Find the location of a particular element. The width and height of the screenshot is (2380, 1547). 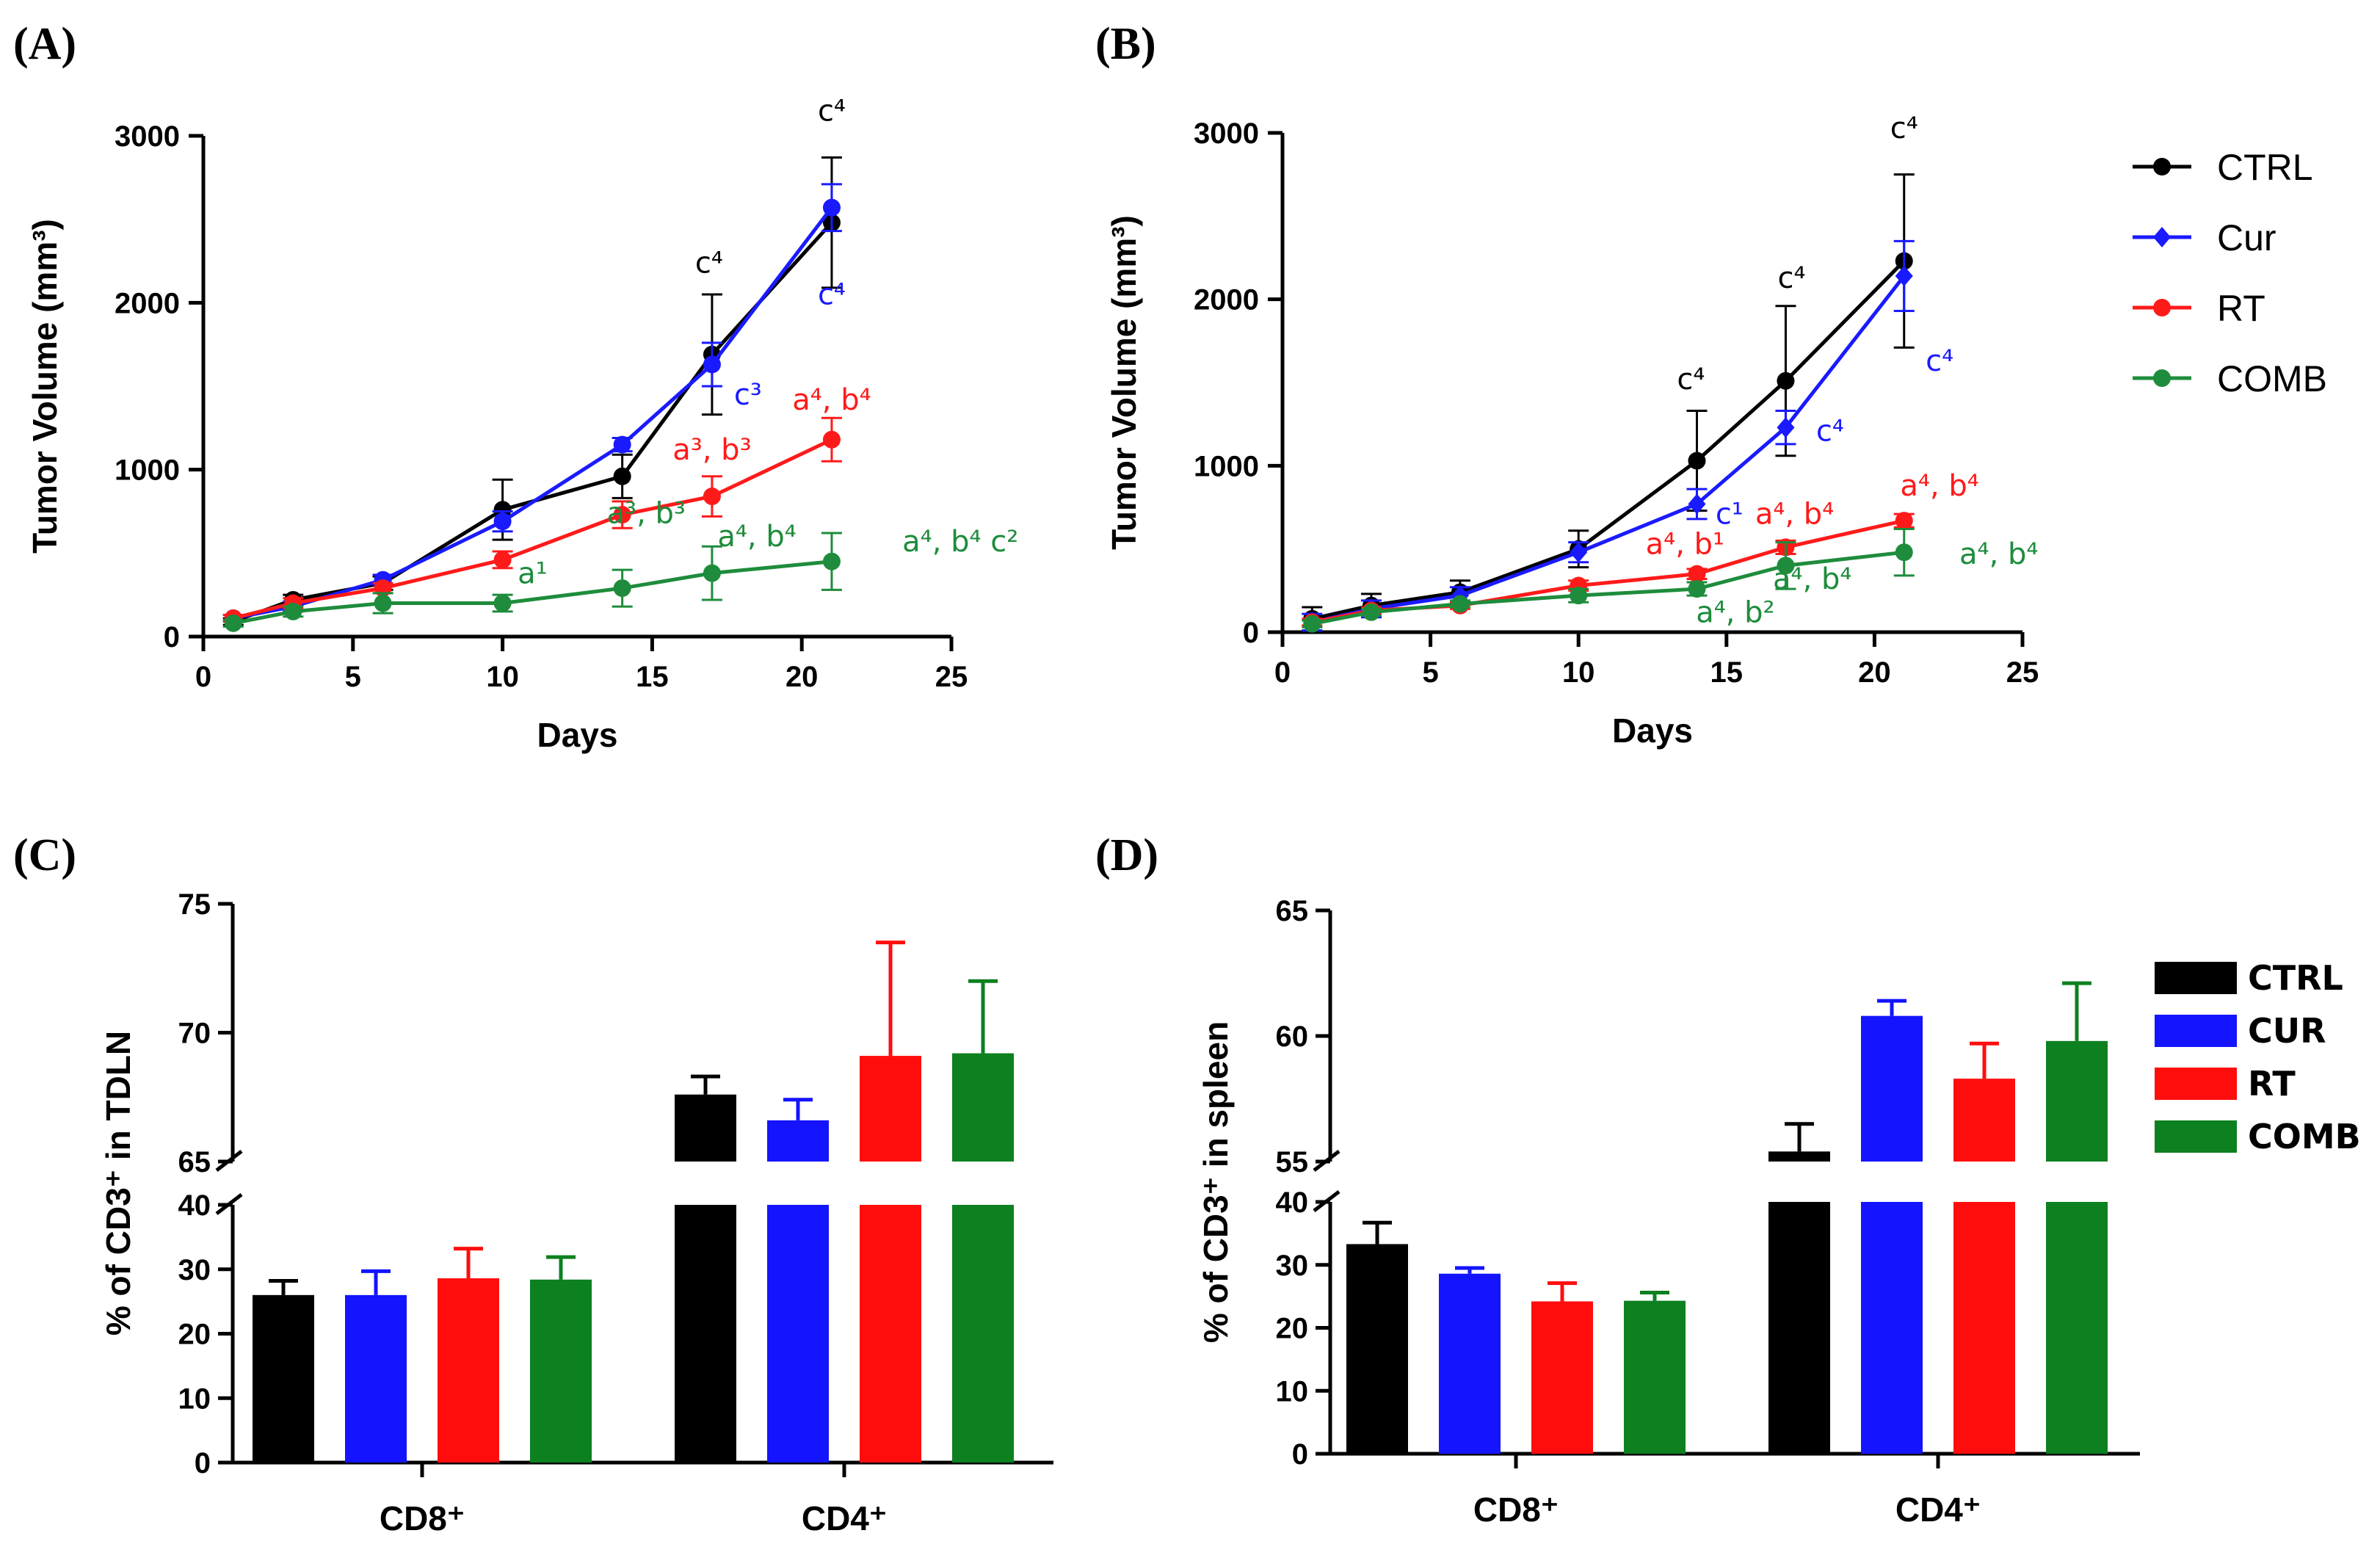

bar-rt is located at coordinates (1562, 1378).